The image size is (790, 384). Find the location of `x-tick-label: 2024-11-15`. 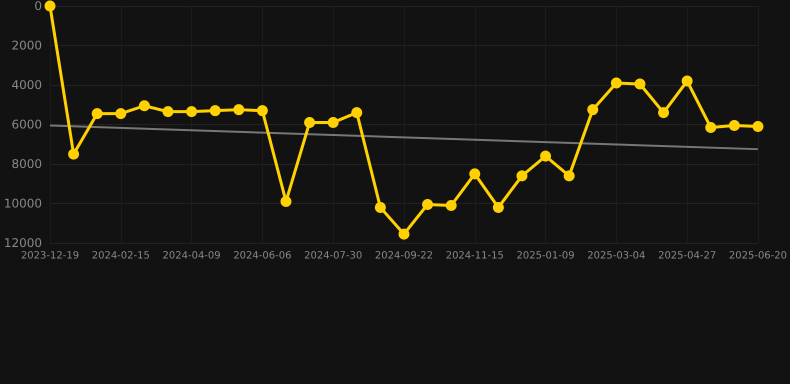

x-tick-label: 2024-11-15 is located at coordinates (475, 256).